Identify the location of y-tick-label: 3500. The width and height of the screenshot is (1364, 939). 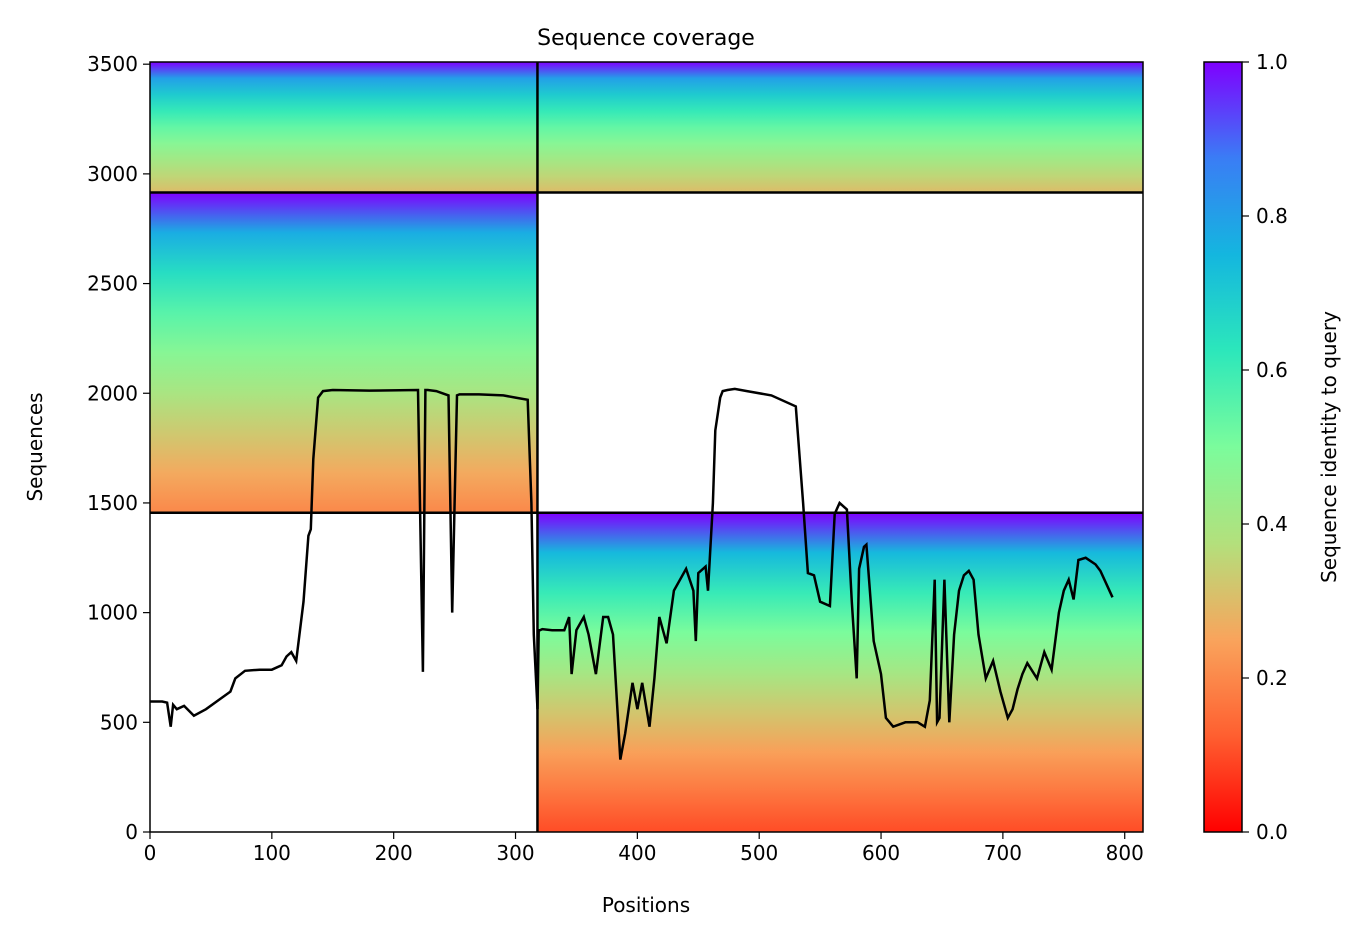
(112, 64).